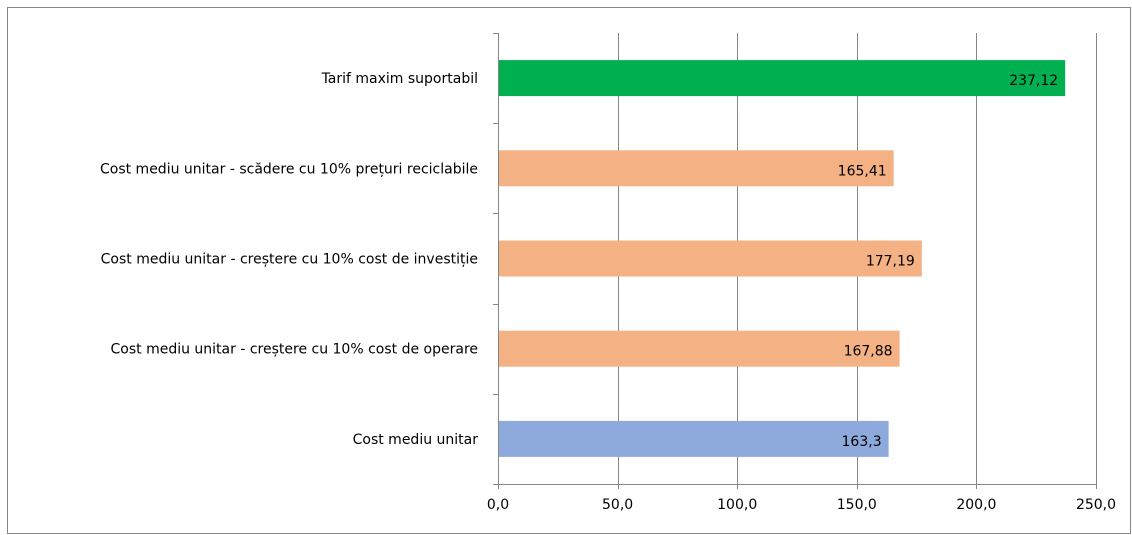 The height and width of the screenshot is (535, 1132). I want to click on y-category-label: Tarif maxim suportabil, so click(399, 79).